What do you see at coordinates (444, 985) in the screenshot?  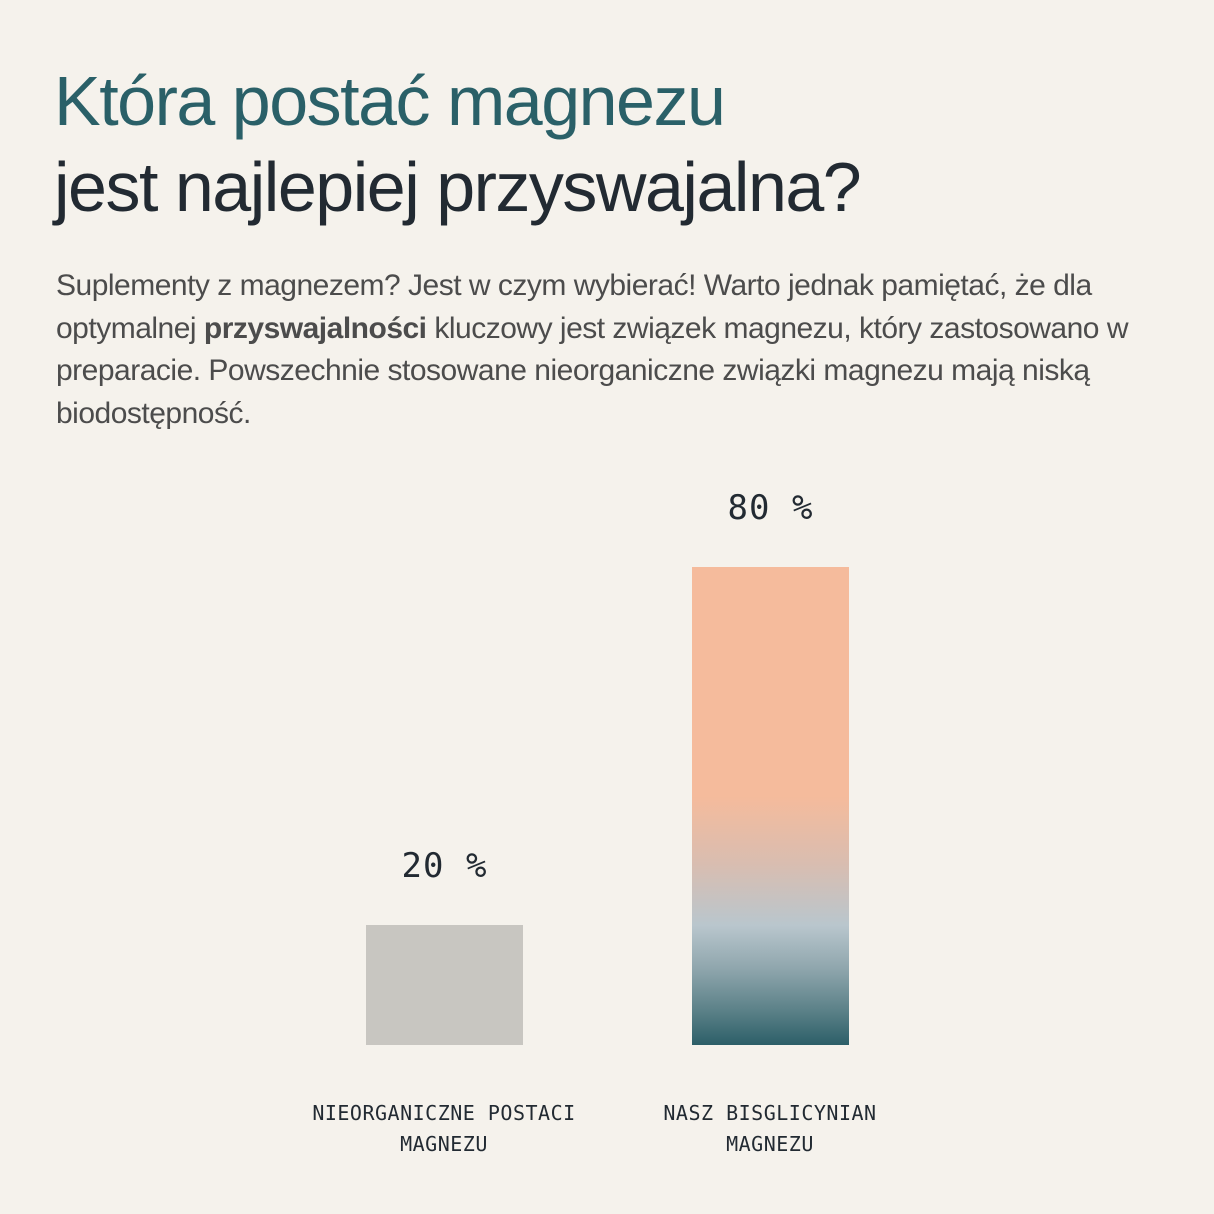 I see `bar-inorganic` at bounding box center [444, 985].